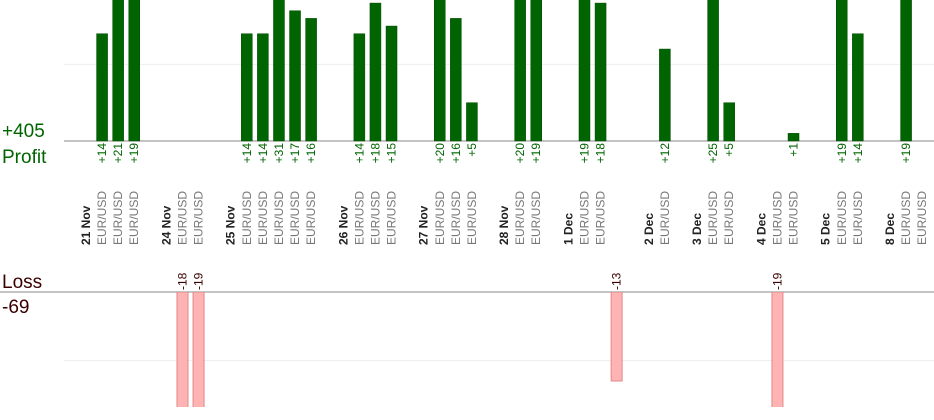 The image size is (934, 420). What do you see at coordinates (794, 150) in the screenshot?
I see `value-label: +1` at bounding box center [794, 150].